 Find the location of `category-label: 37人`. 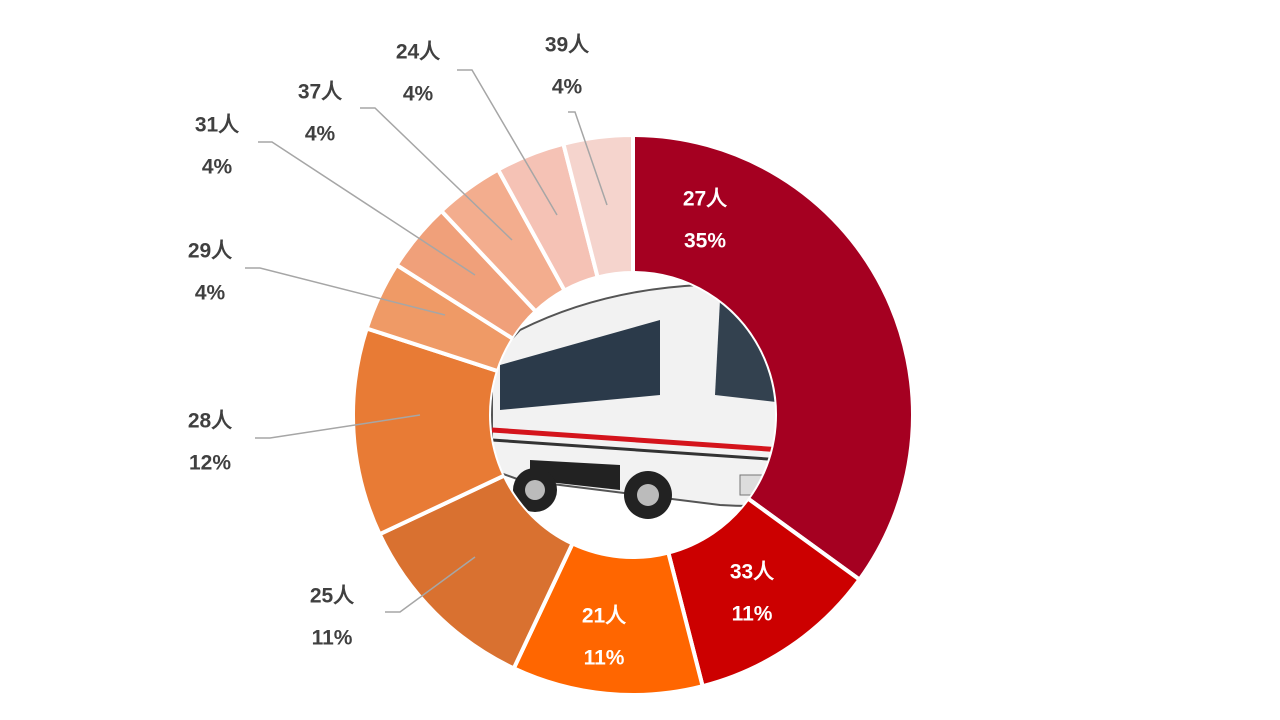

category-label: 37人 is located at coordinates (320, 92).